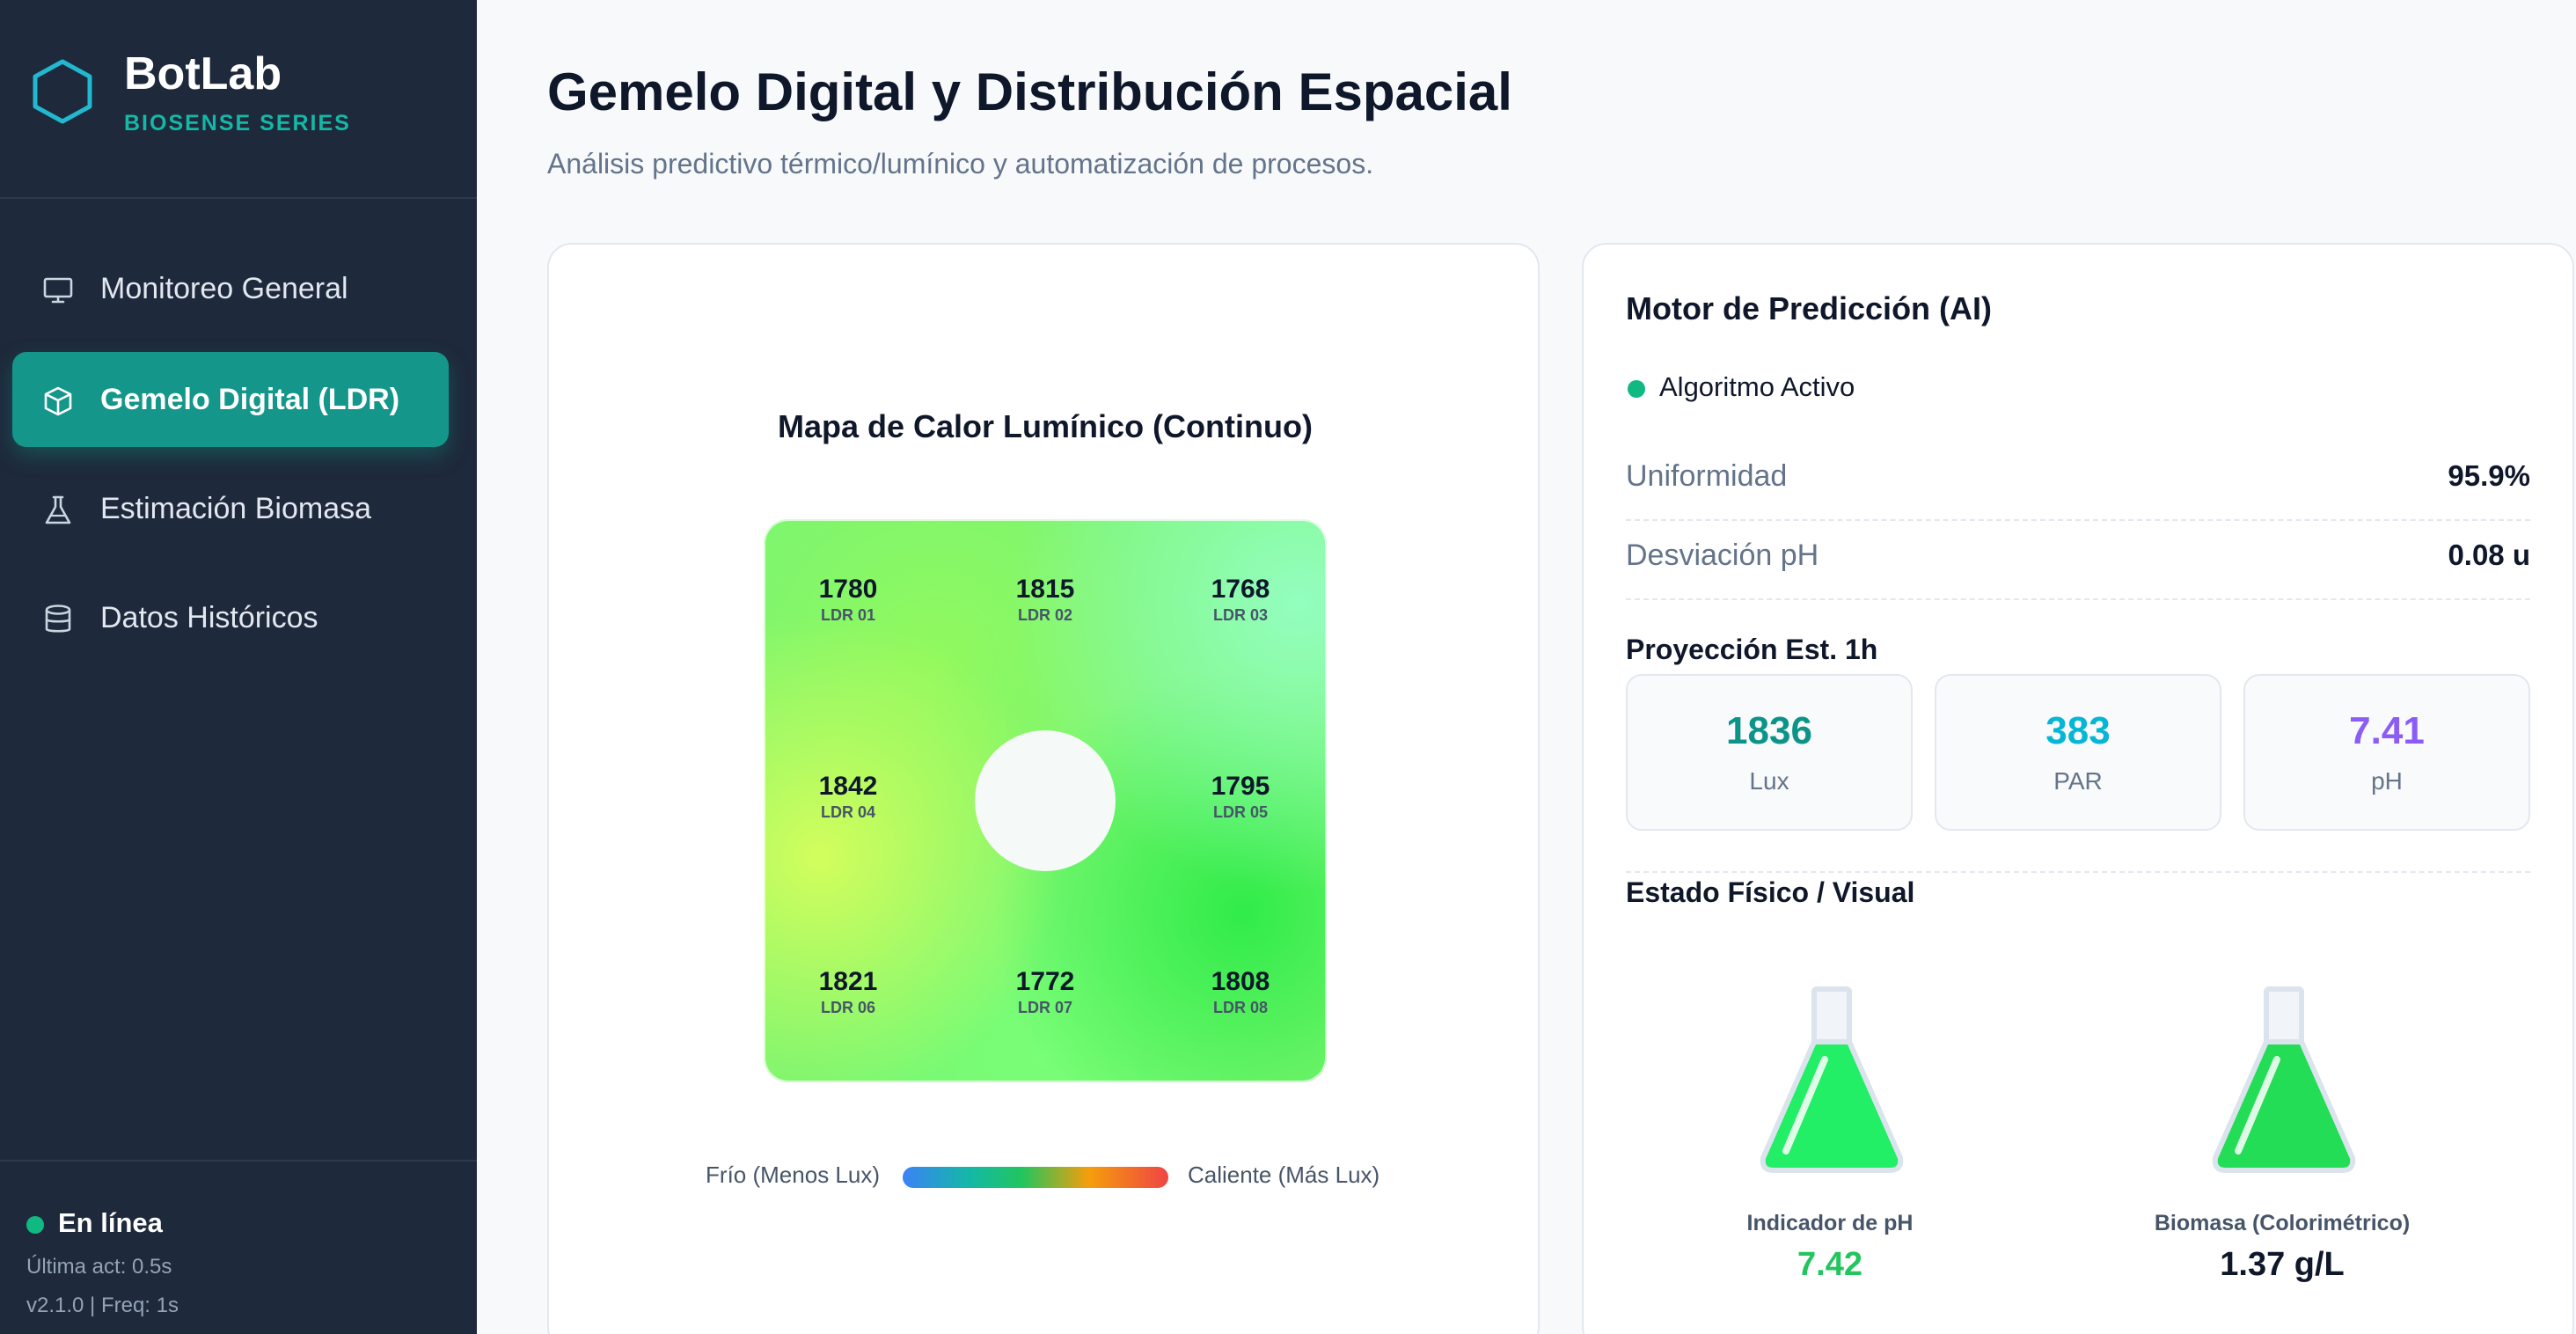 This screenshot has height=1334, width=2576. Describe the element at coordinates (237, 124) in the screenshot. I see `brand-subtitle: BIOSENSE SERIES` at that location.